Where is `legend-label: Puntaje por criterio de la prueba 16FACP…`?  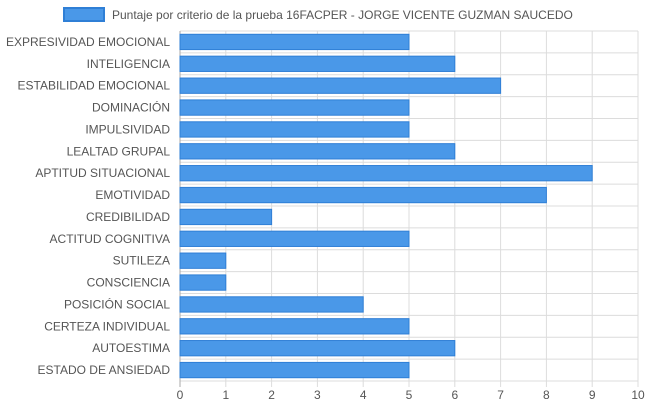 legend-label: Puntaje por criterio de la prueba 16FACP… is located at coordinates (342, 15).